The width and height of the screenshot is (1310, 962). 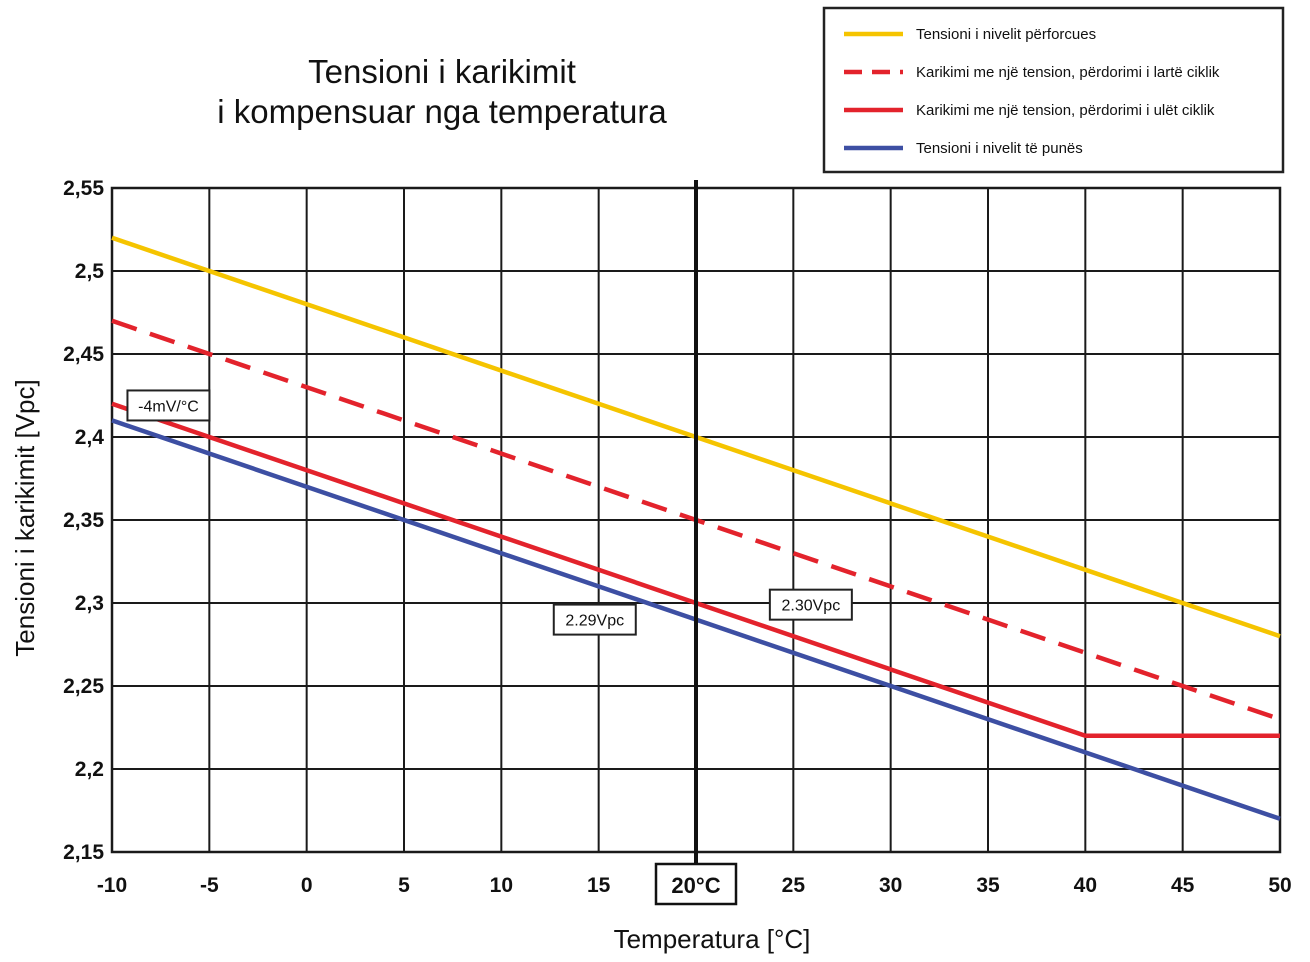 What do you see at coordinates (83, 852) in the screenshot?
I see `y-tick-label-0: 2,15` at bounding box center [83, 852].